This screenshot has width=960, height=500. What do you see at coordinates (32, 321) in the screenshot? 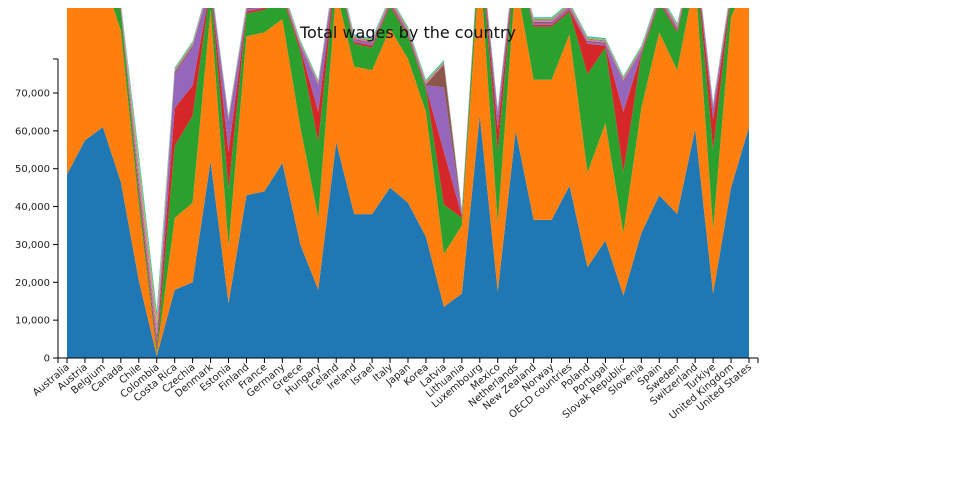
I see `y-tick-label: 10,000` at bounding box center [32, 321].